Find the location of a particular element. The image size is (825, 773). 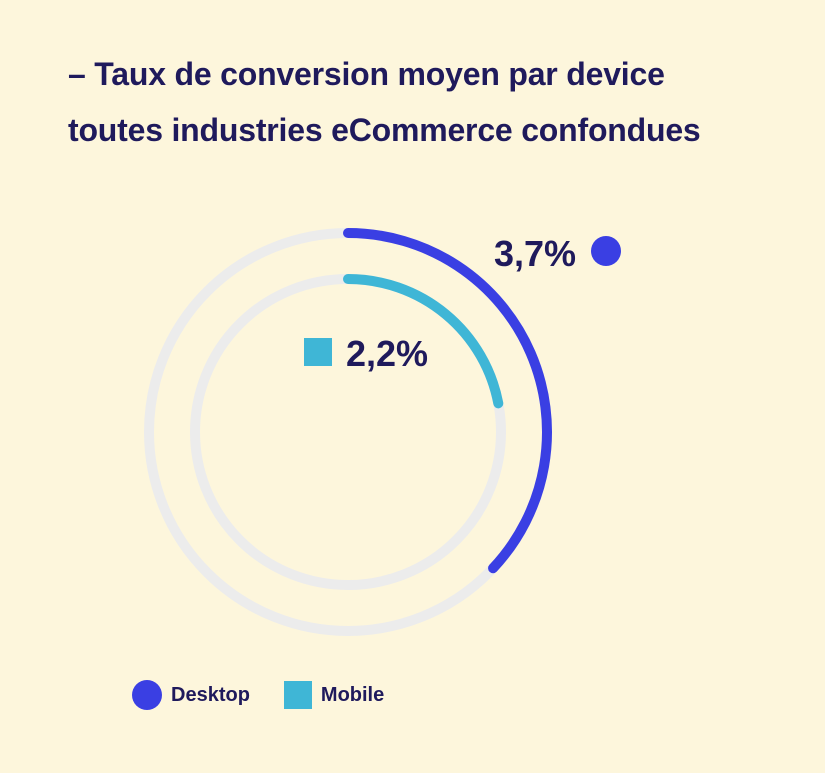

desktop-arc is located at coordinates (447, 401).